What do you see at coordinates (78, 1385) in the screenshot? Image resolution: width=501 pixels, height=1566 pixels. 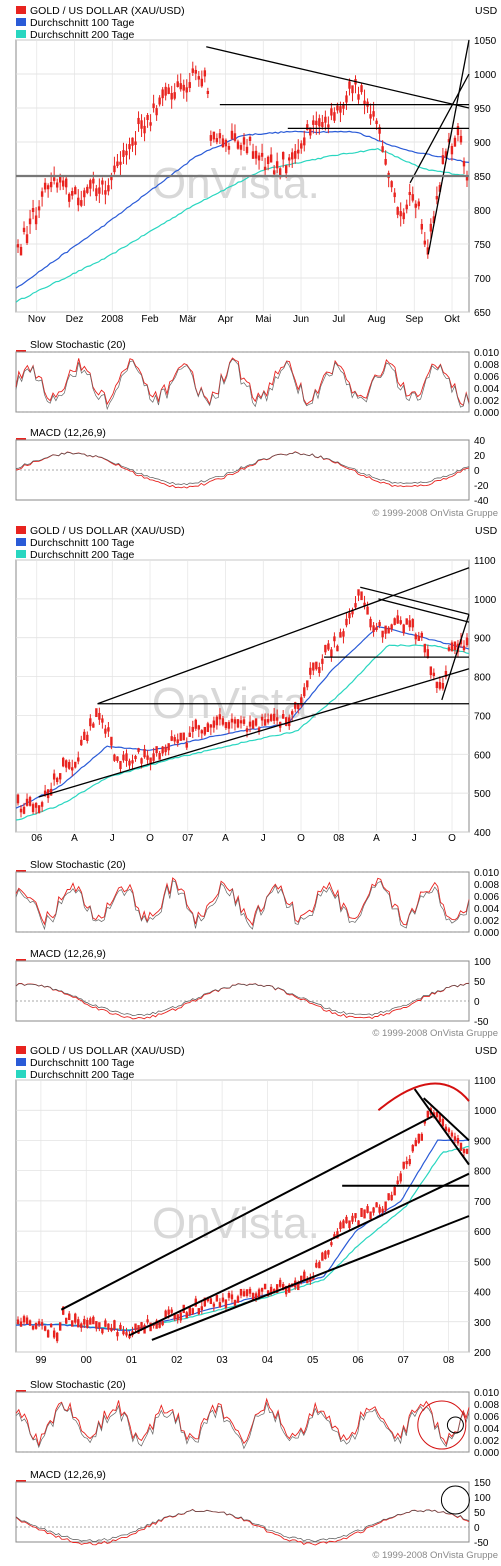 I see `stoch-label: Slow Stochastic (20)` at bounding box center [78, 1385].